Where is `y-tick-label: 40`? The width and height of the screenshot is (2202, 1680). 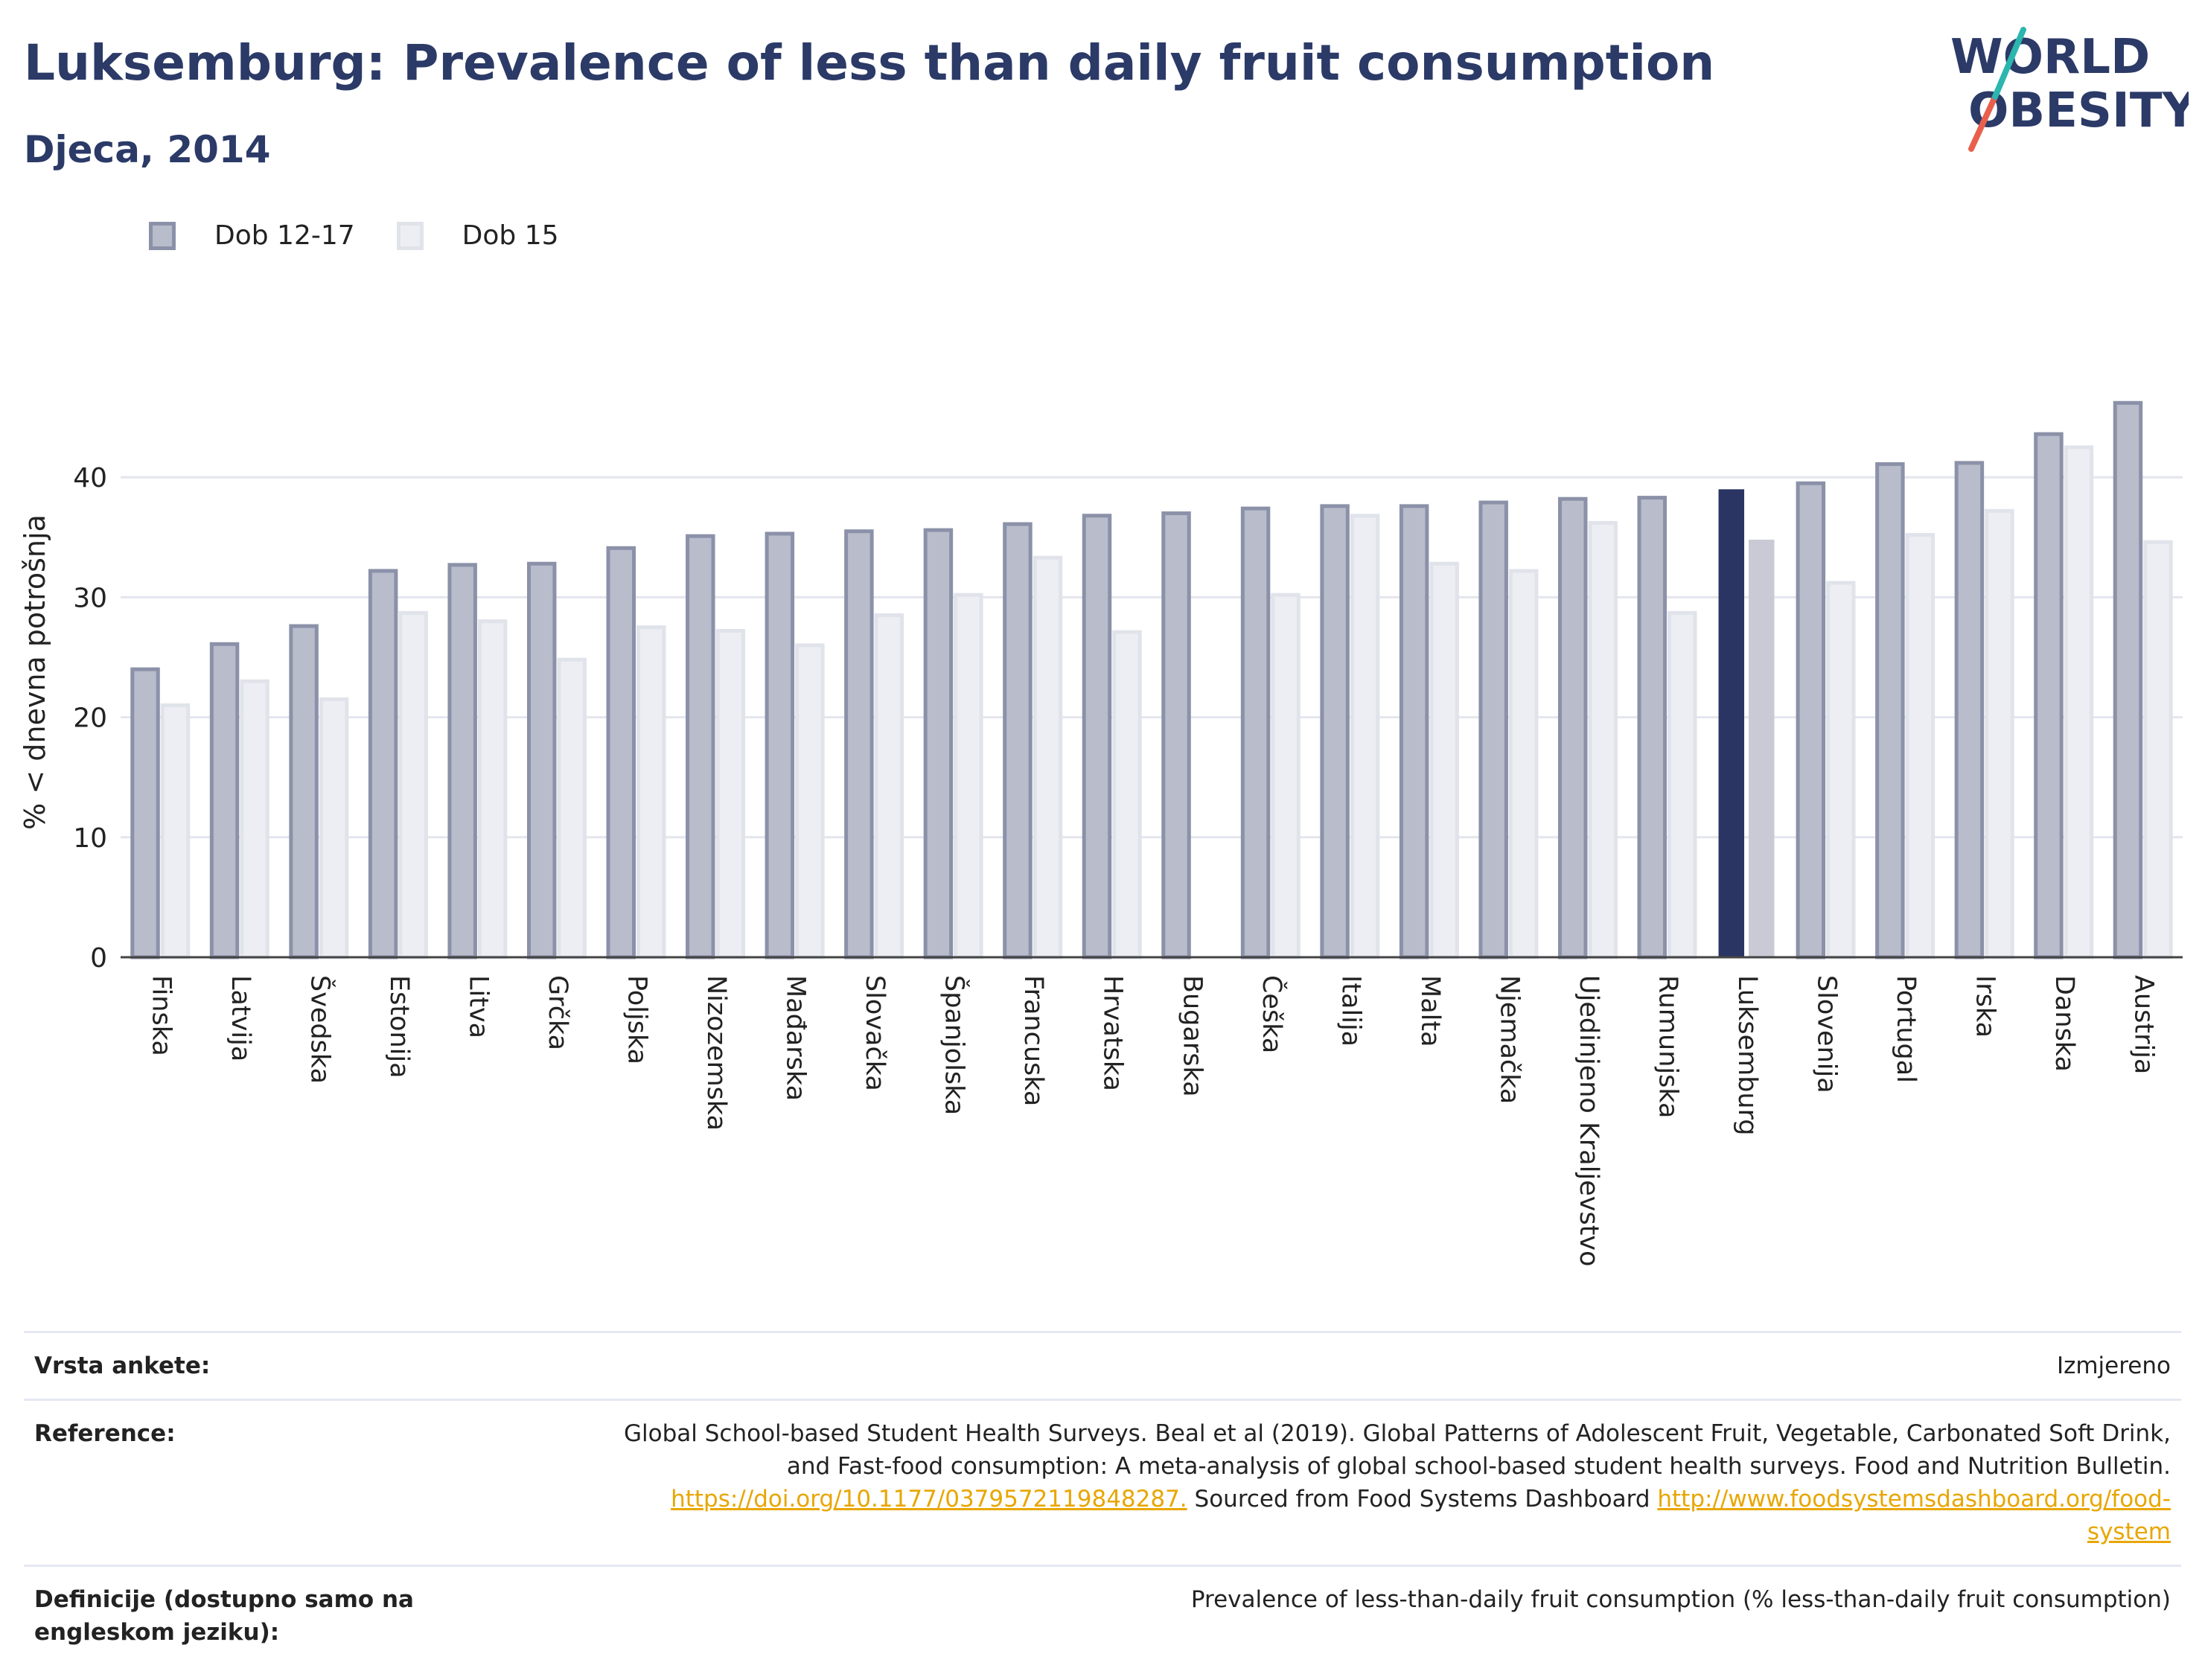 y-tick-label: 40 is located at coordinates (90, 478).